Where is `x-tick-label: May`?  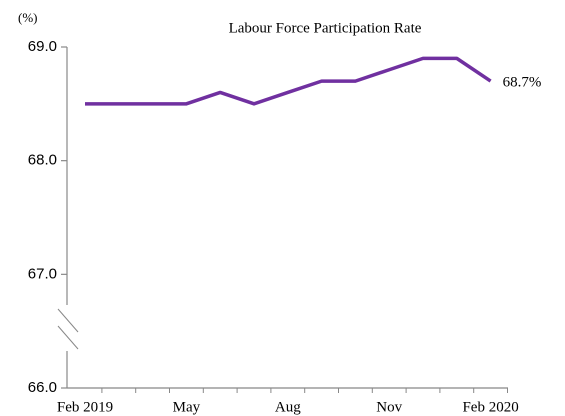
x-tick-label: May is located at coordinates (187, 407).